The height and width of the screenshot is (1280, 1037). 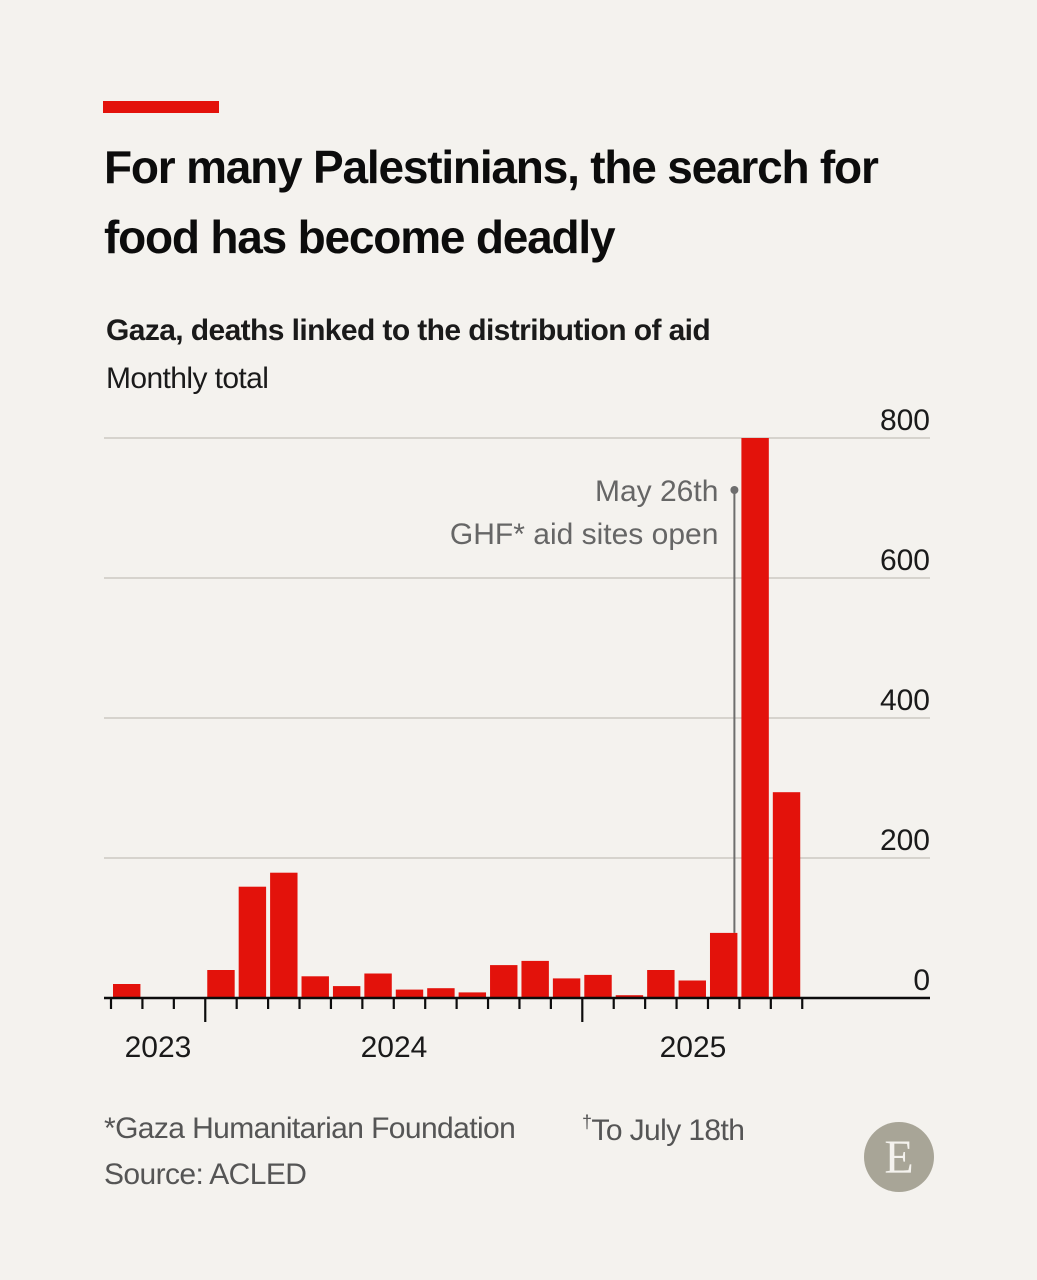 I want to click on chart-unit-label: Monthly total, so click(x=187, y=378).